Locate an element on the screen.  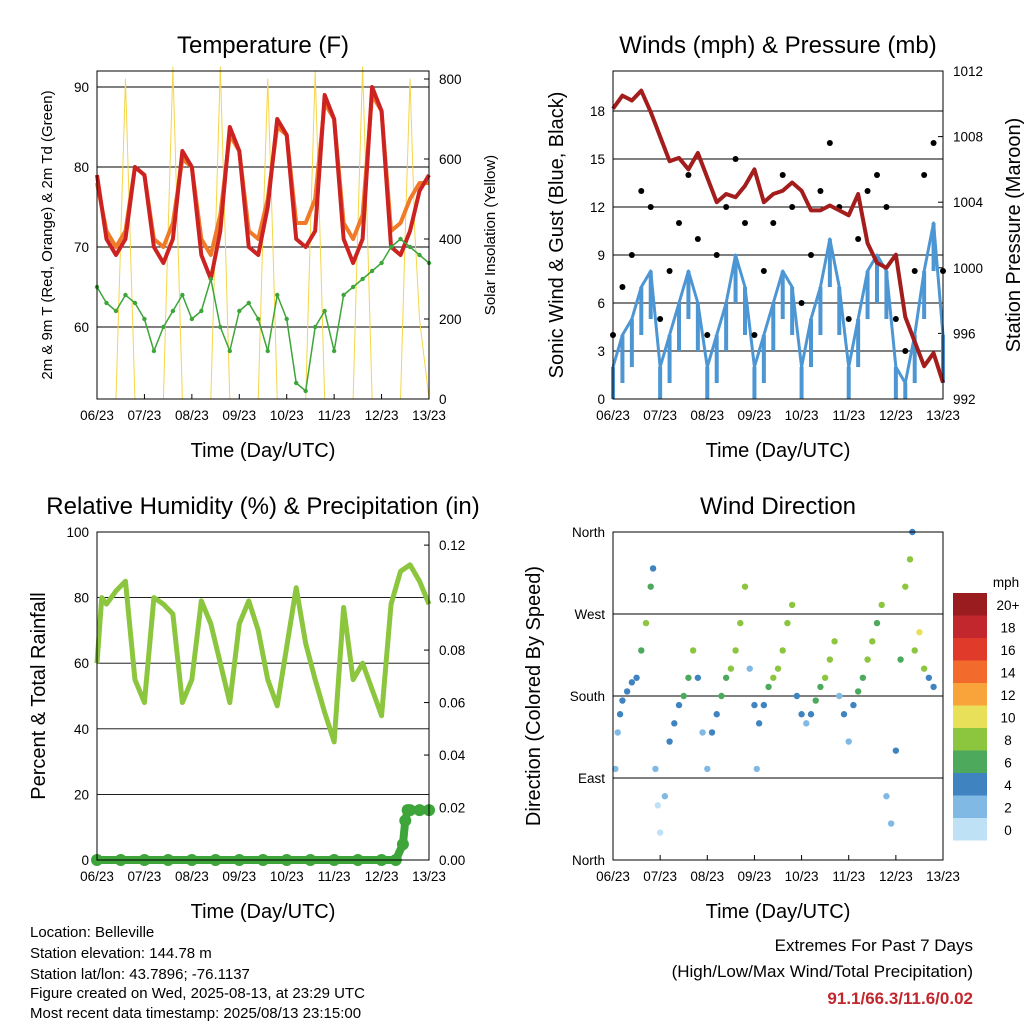
y2-tick-label: 1012 is located at coordinates (968, 71).